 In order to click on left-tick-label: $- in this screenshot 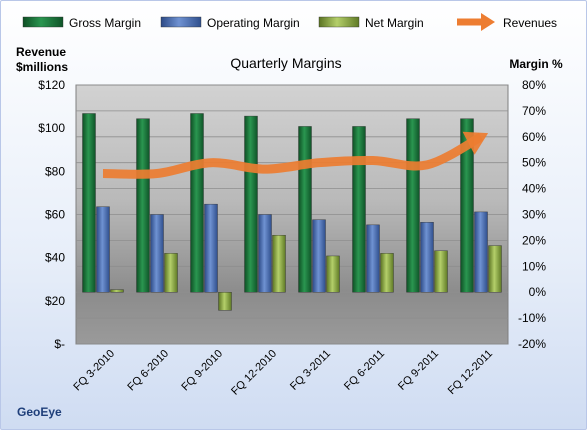, I will do `click(59, 344)`.